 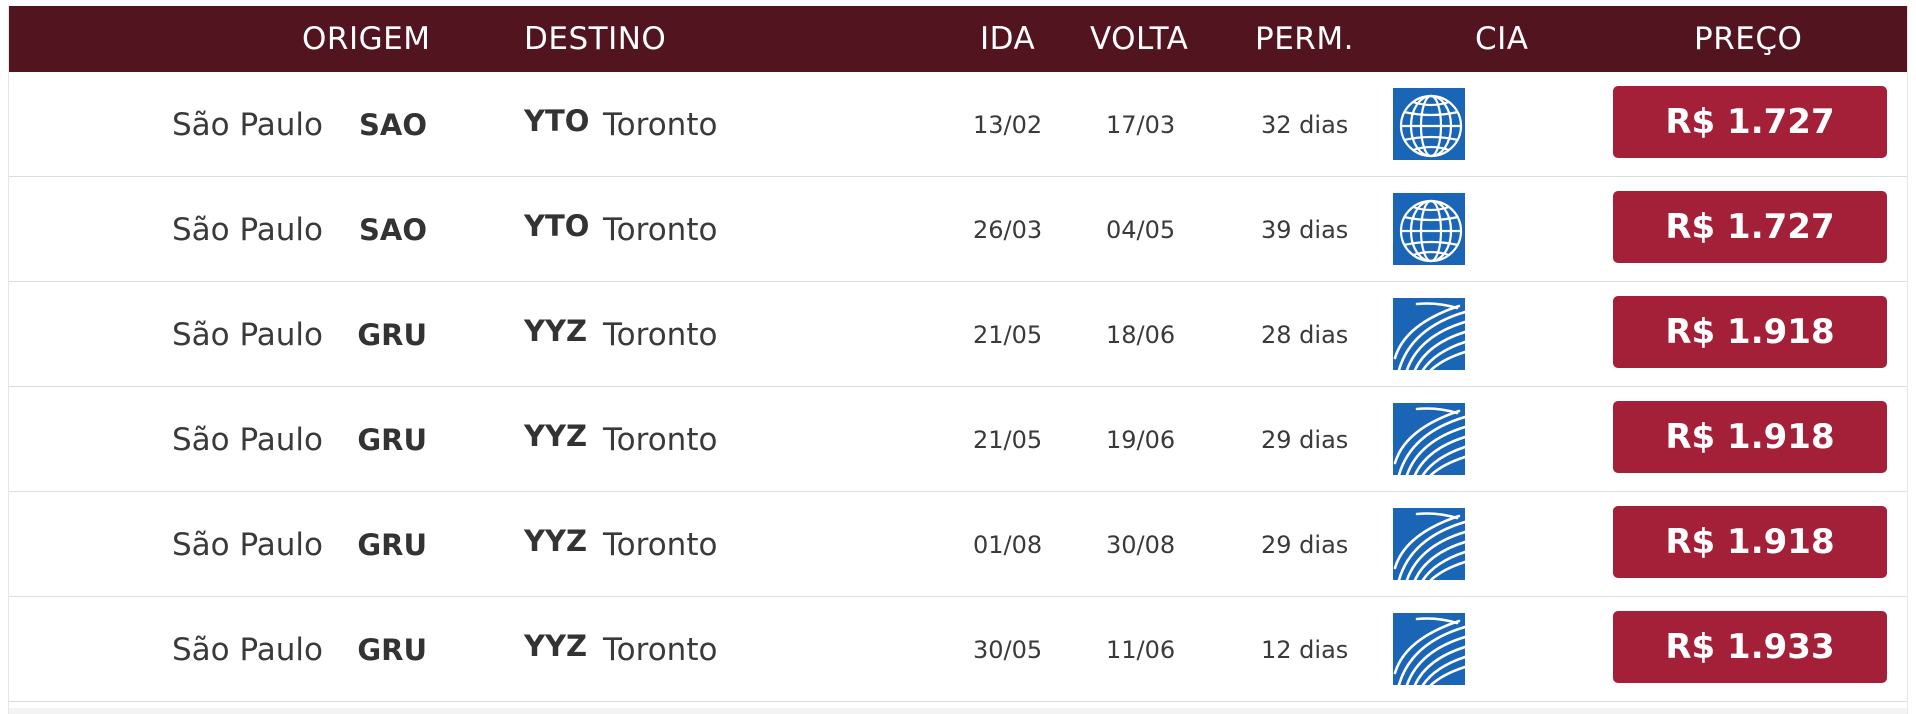 What do you see at coordinates (1502, 39) in the screenshot?
I see `header-airline: CIA` at bounding box center [1502, 39].